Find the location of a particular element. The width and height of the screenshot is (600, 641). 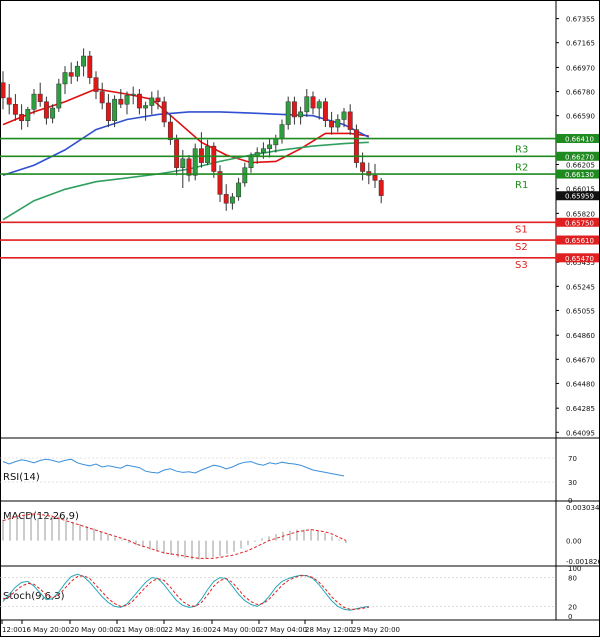

level-name-r2: R2 is located at coordinates (521, 167).